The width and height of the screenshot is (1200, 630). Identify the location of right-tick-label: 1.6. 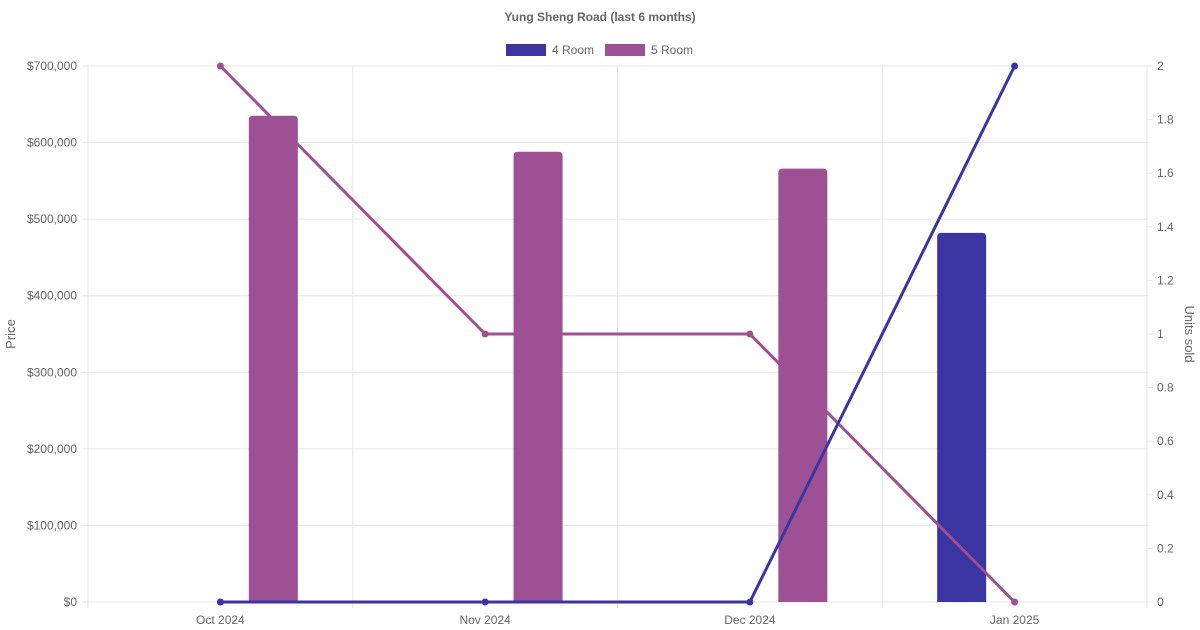
(1165, 173).